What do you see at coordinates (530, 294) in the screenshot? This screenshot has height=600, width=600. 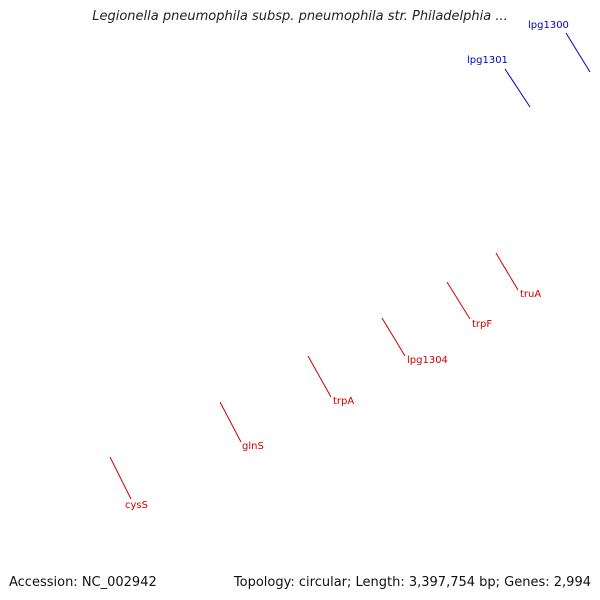 I see `gene-label-truA: truA` at bounding box center [530, 294].